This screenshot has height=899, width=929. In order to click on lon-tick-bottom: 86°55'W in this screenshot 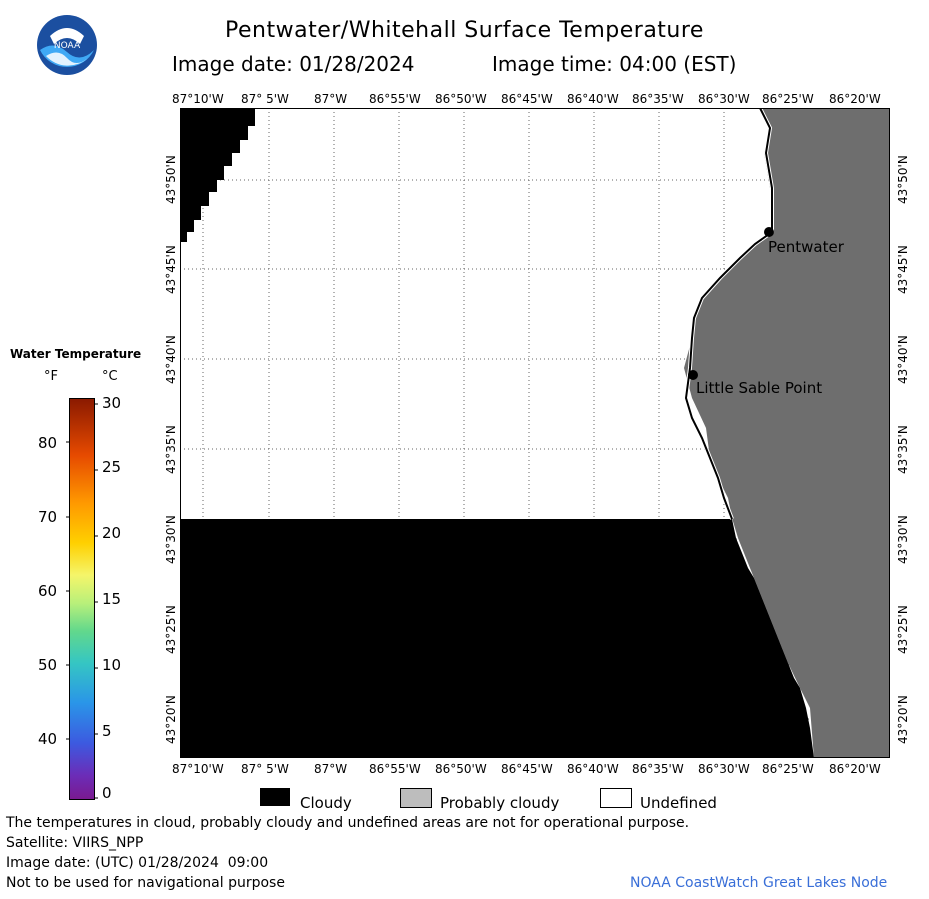, I will do `click(395, 769)`.